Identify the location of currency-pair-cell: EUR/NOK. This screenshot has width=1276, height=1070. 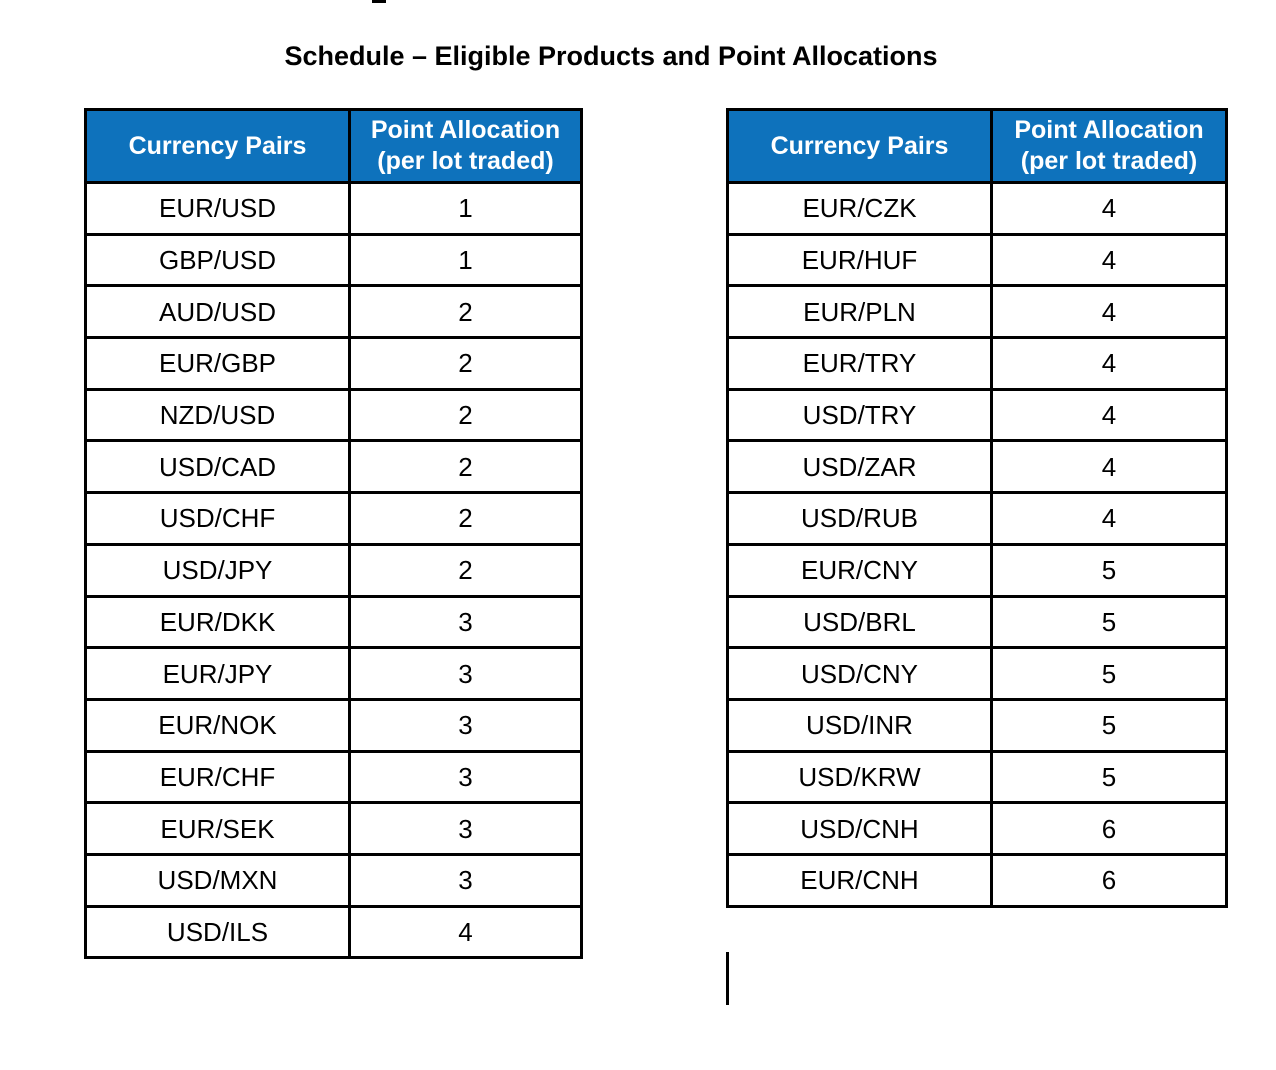
(217, 725).